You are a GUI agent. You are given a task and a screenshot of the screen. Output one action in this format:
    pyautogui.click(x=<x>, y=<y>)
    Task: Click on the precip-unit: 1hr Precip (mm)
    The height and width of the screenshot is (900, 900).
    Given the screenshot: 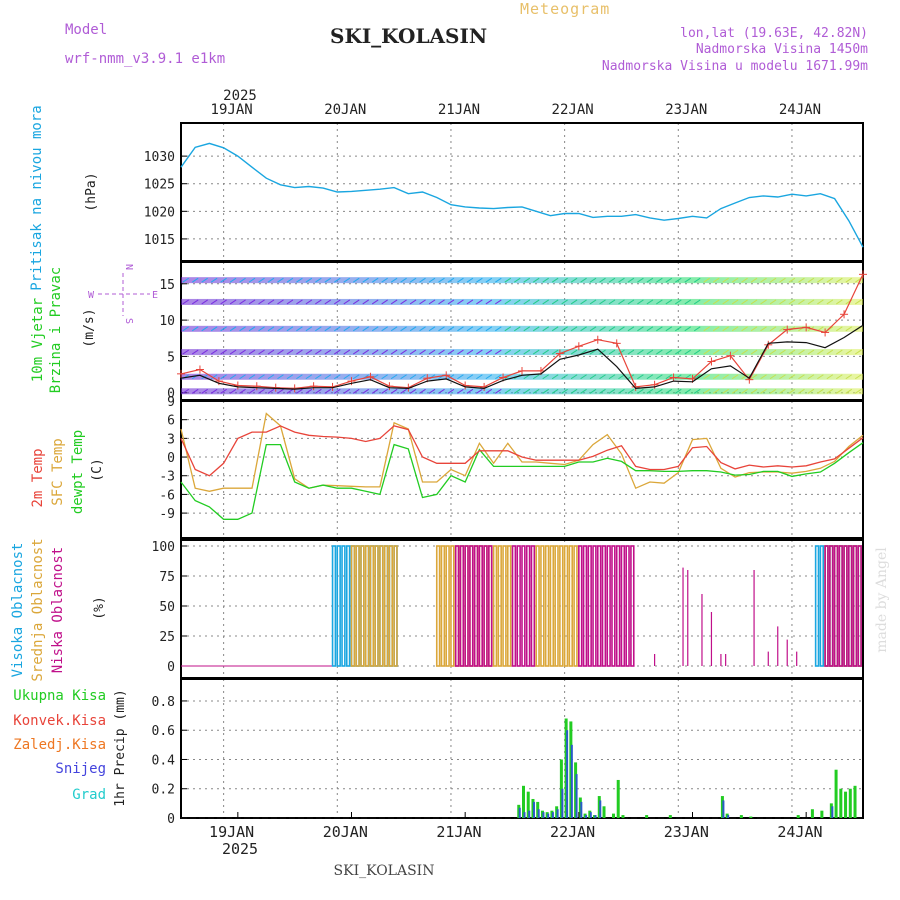 What is the action you would take?
    pyautogui.click(x=120, y=747)
    